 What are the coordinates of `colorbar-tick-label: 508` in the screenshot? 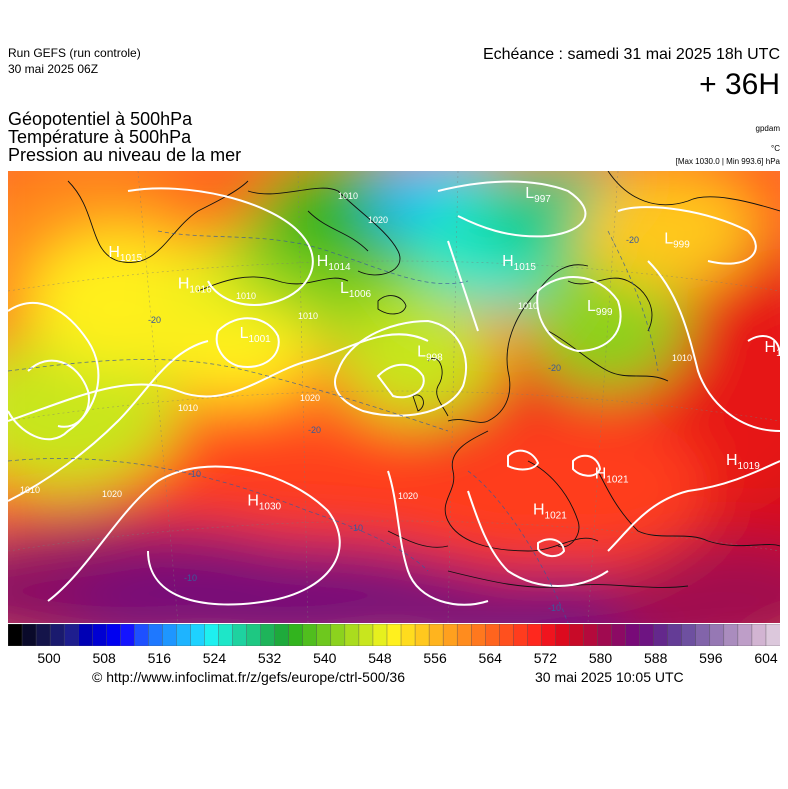 It's located at (104, 658).